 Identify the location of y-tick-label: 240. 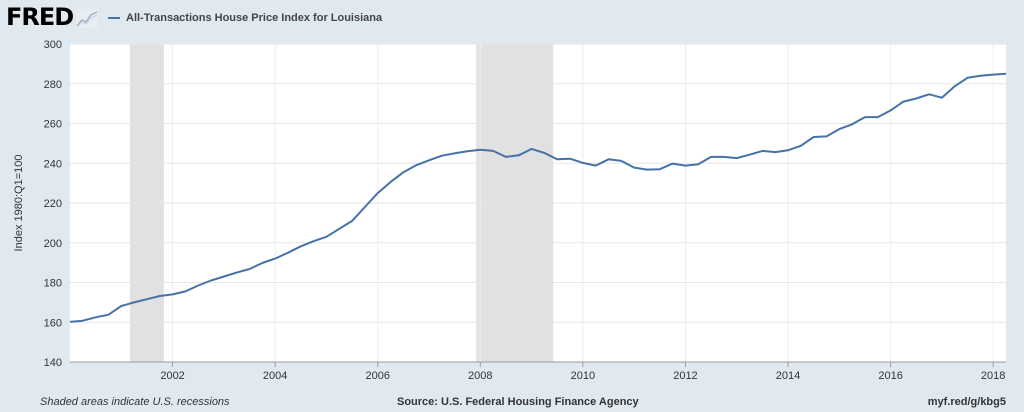
(53, 164).